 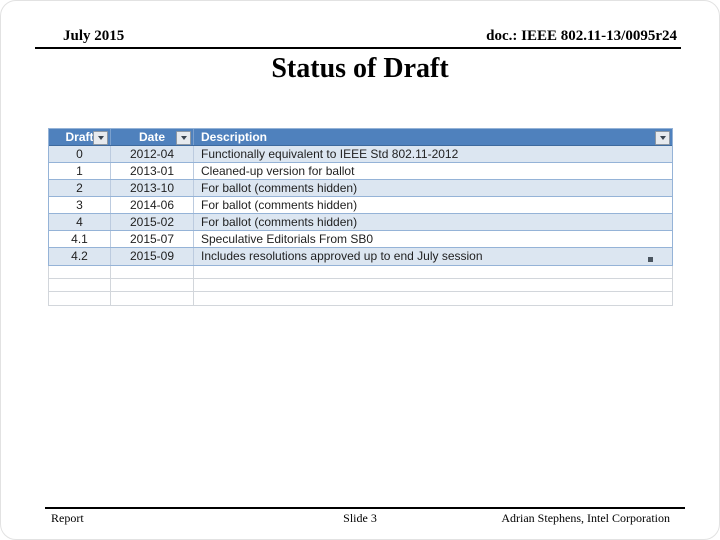 I want to click on draft-cell: 4.1, so click(x=80, y=239).